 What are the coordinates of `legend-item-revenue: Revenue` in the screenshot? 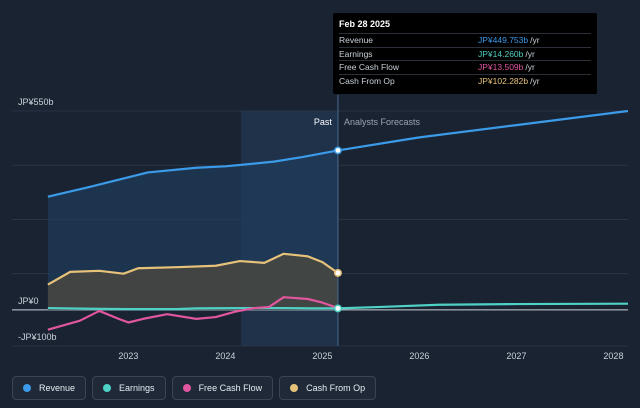 It's located at (49, 388).